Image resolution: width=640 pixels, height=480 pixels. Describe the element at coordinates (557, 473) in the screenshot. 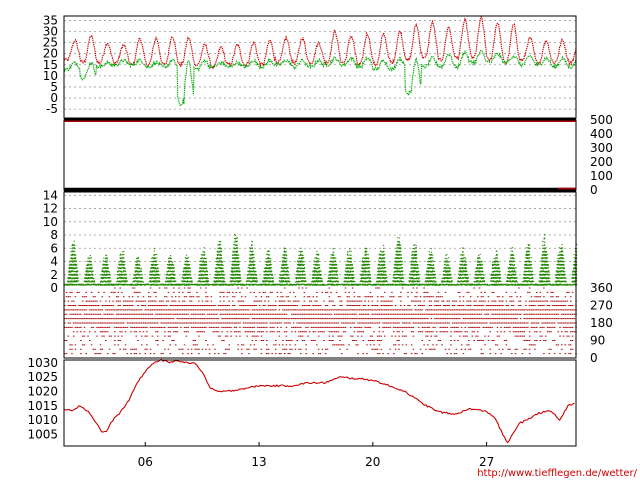

I see `source-url: http://www.tiefflegen.de/wetter/` at that location.